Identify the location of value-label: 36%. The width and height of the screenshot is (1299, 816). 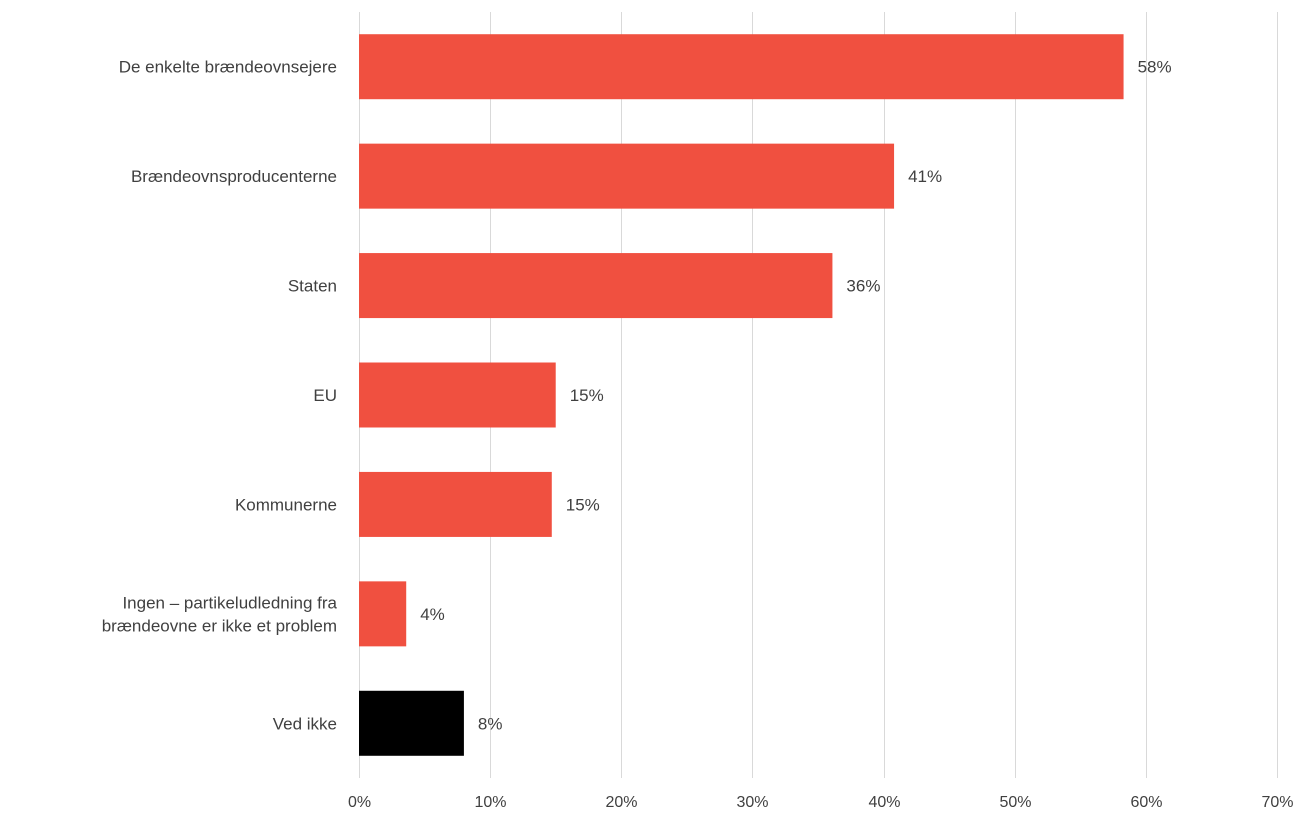
(863, 286).